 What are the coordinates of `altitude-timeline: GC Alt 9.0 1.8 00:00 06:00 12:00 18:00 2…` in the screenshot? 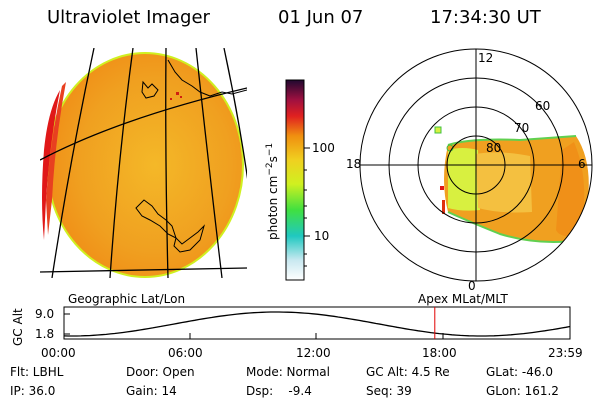 It's located at (297, 333).